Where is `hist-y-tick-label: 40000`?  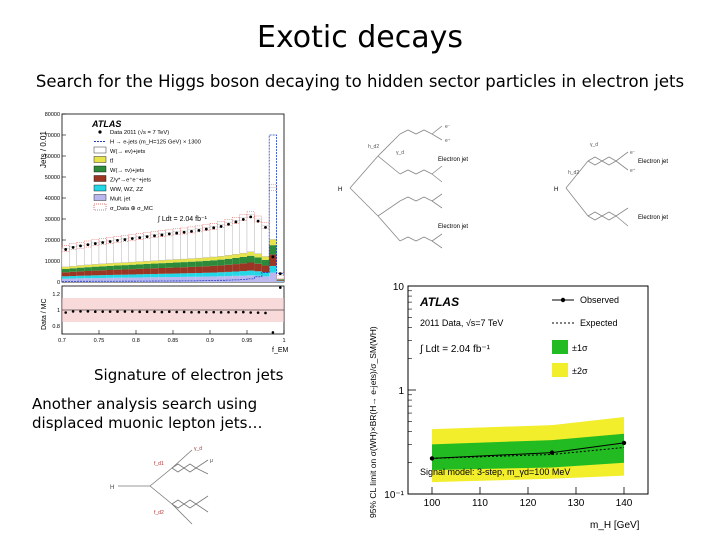
hist-y-tick-label: 40000 is located at coordinates (52, 199).